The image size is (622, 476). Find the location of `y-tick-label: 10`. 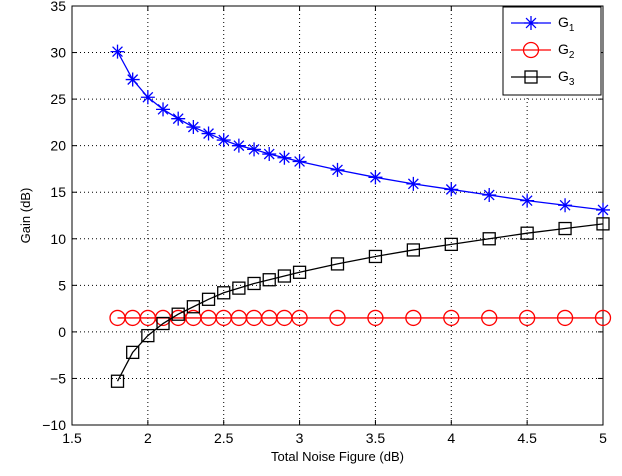

y-tick-label: 10 is located at coordinates (58, 239).